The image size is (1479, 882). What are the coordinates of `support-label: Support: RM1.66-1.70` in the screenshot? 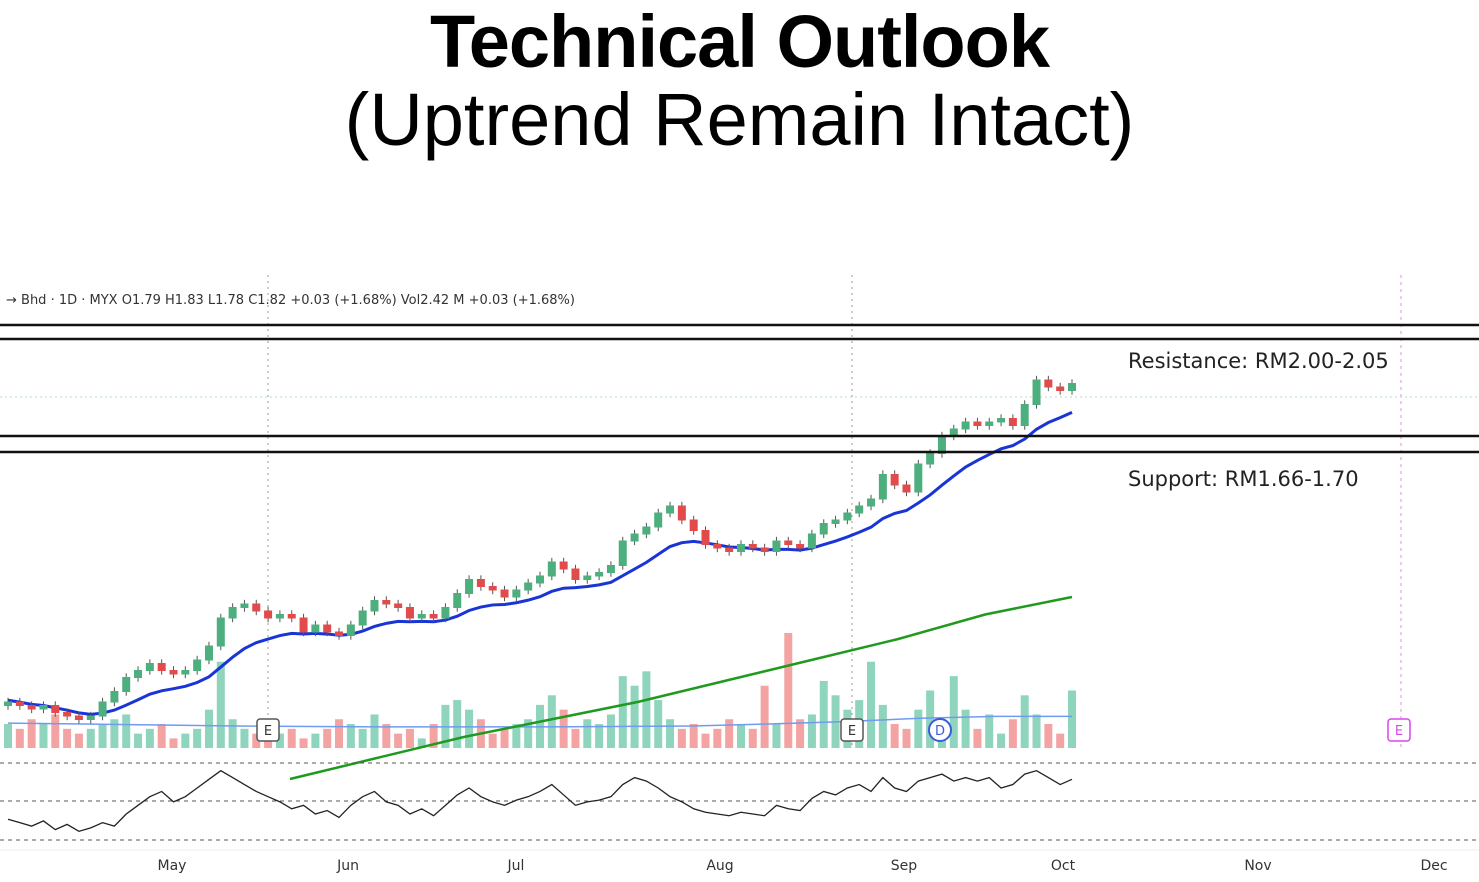 It's located at (1243, 479).